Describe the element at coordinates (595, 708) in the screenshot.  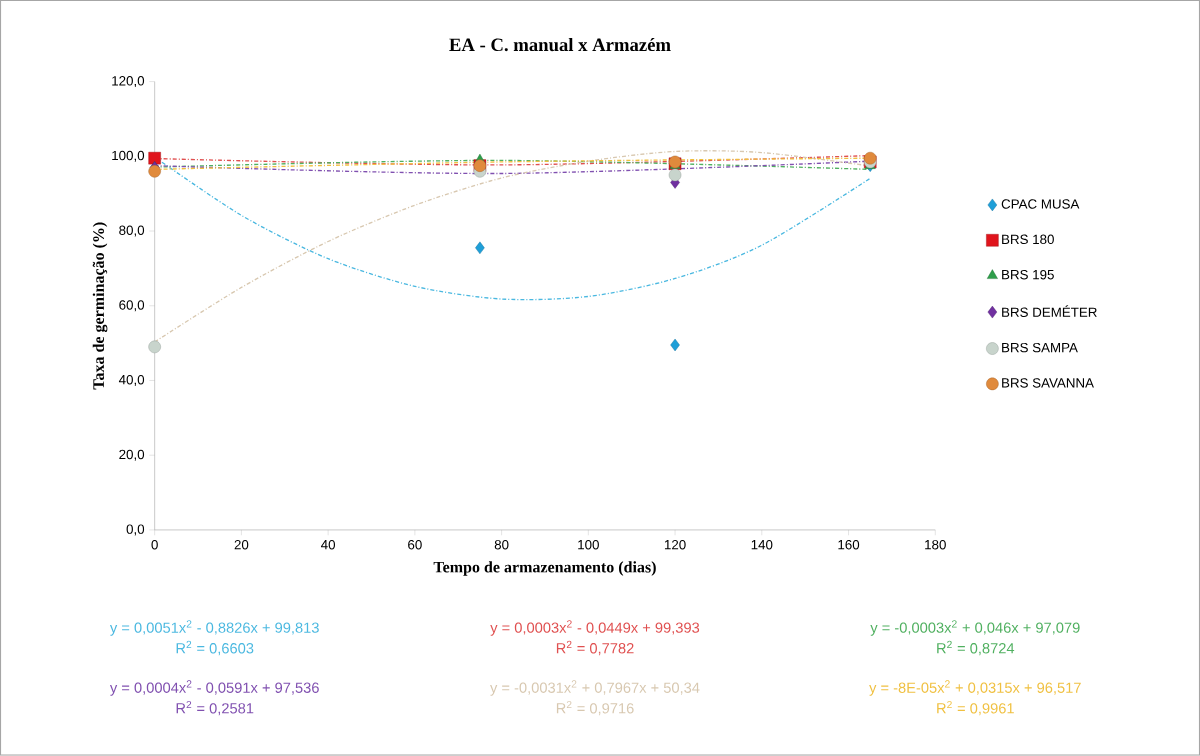
I see `text: R$^{2}$ = 0,9716` at that location.